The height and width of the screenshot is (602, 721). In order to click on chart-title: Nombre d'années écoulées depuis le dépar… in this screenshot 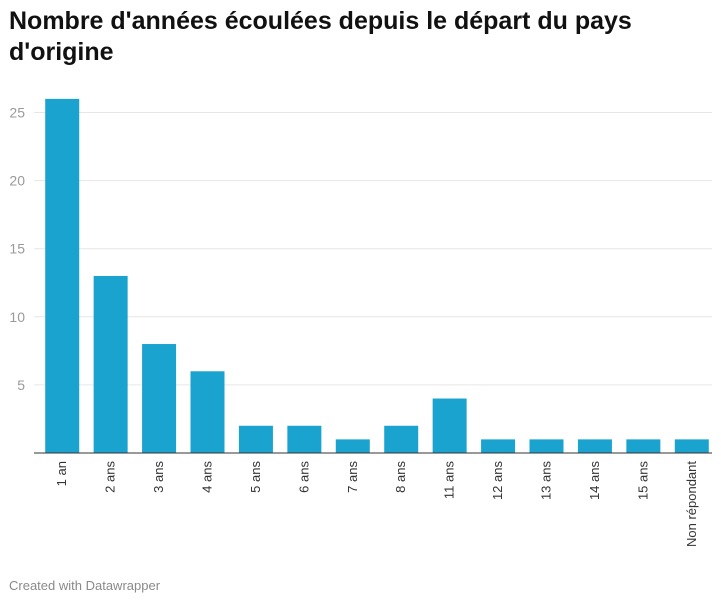, I will do `click(320, 36)`.